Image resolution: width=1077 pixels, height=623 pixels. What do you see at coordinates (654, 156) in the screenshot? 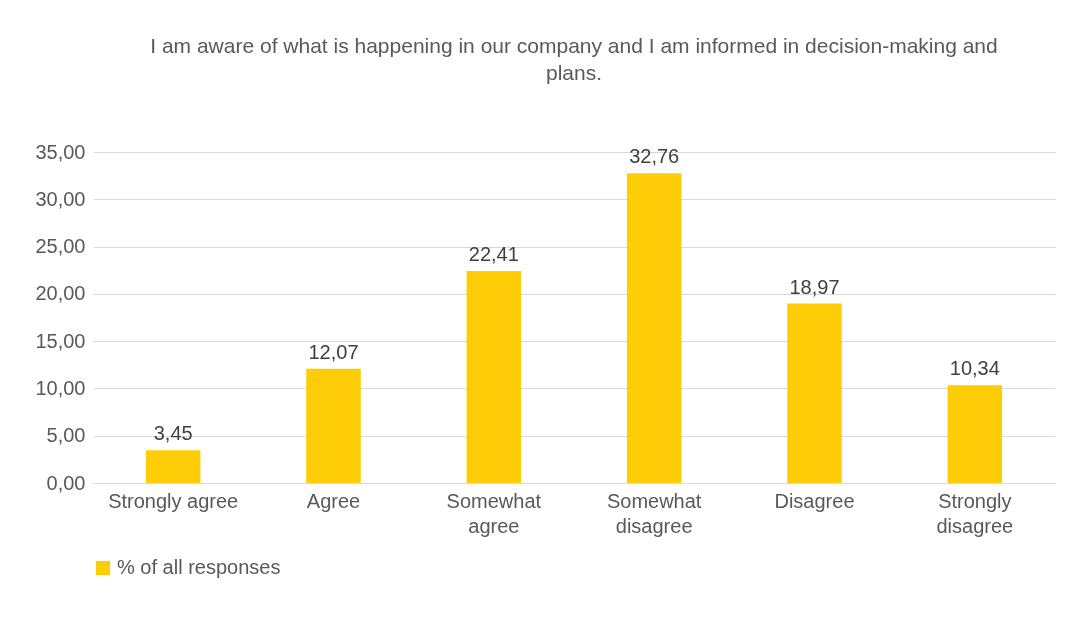
I see `data-label: 32,76` at bounding box center [654, 156].